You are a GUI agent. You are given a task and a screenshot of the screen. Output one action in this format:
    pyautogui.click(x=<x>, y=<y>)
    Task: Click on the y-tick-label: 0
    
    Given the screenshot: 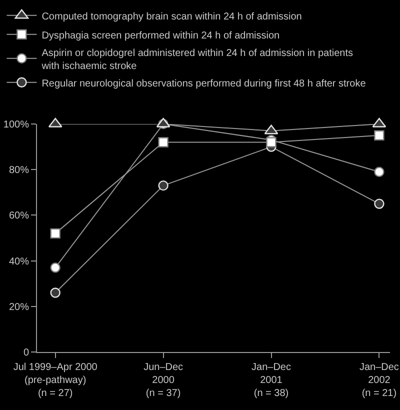 What is the action you would take?
    pyautogui.click(x=26, y=353)
    